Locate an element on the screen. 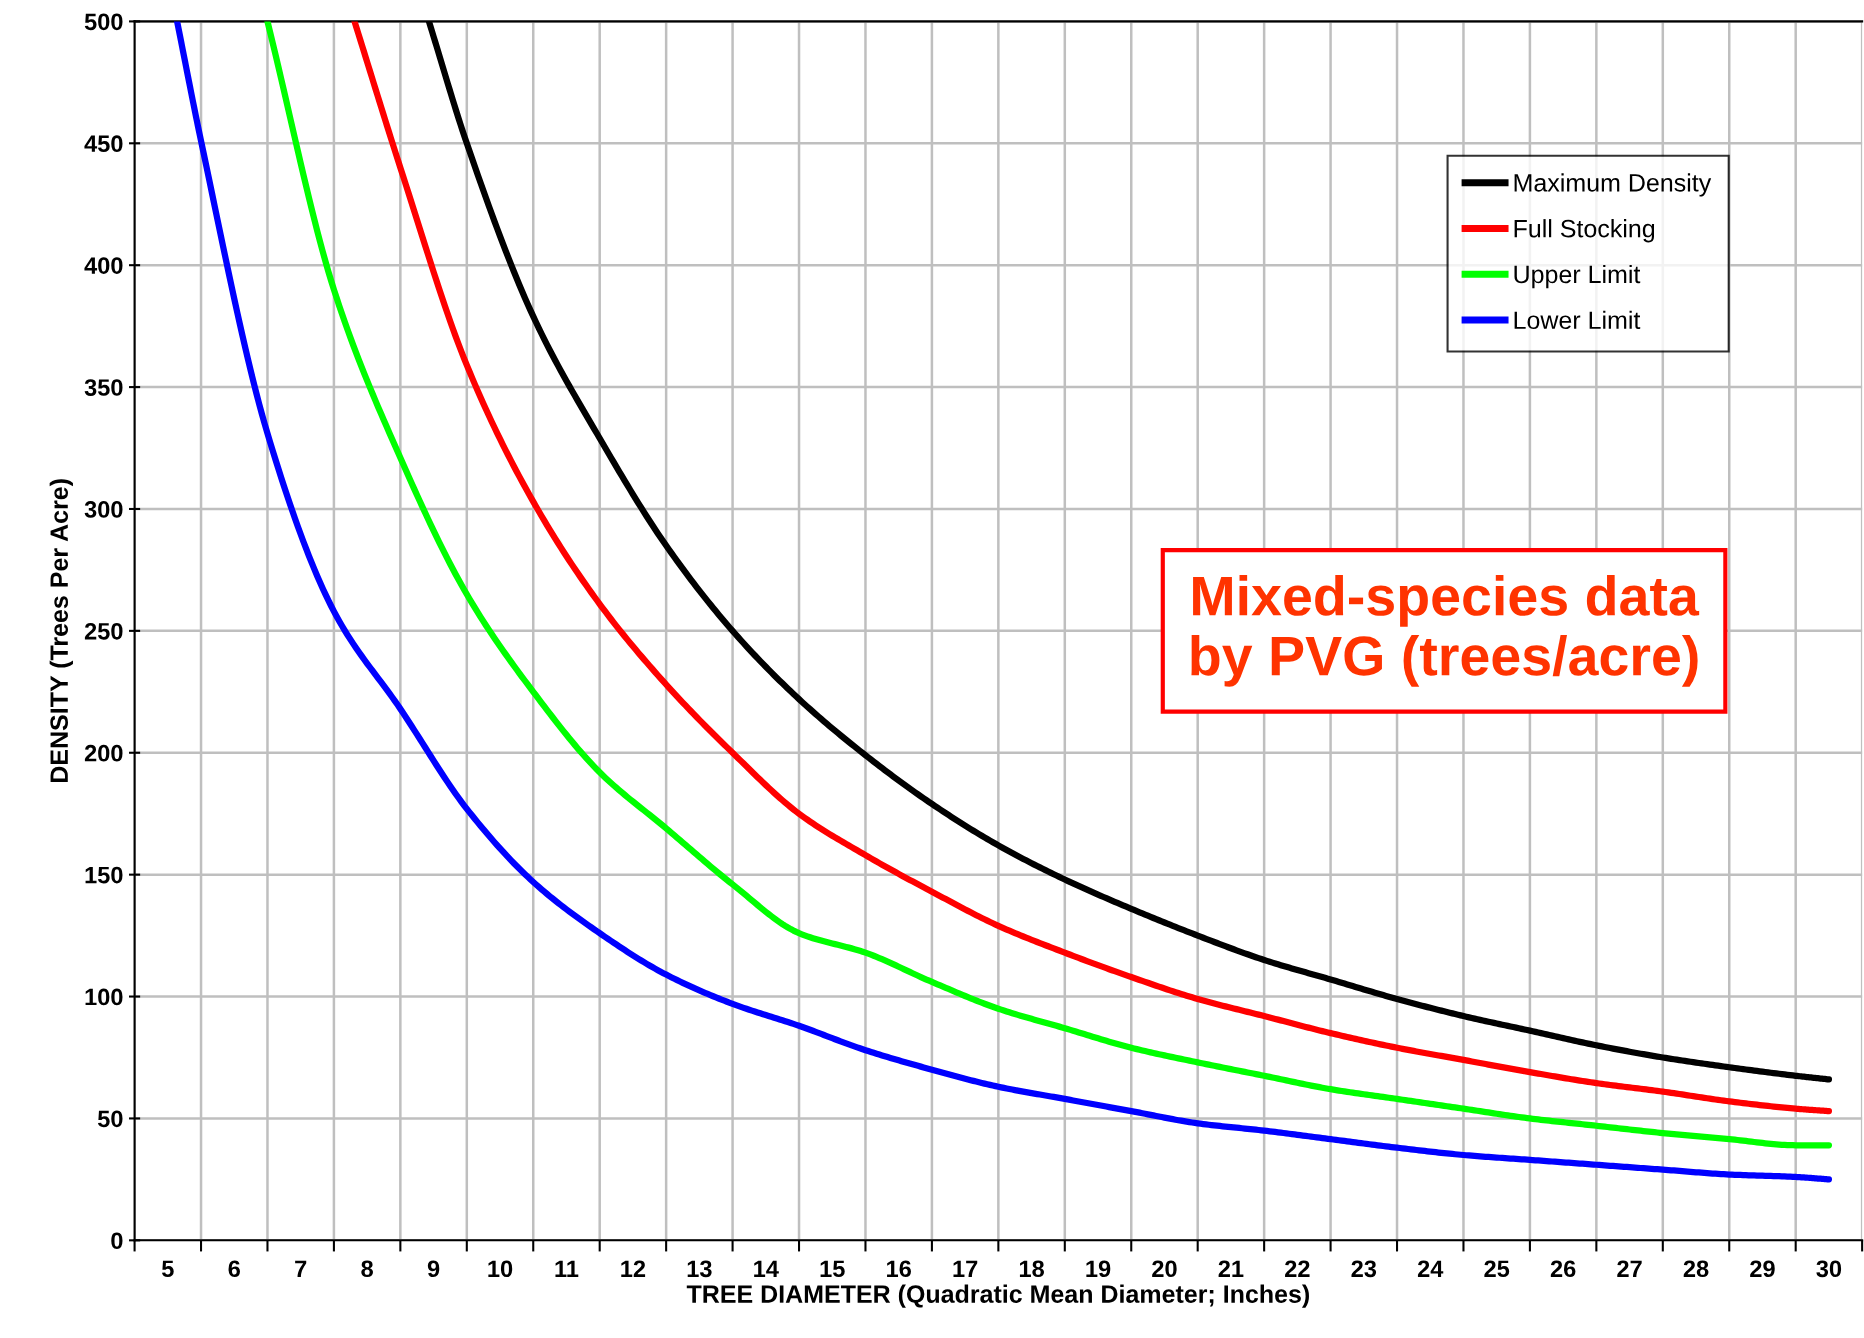 The width and height of the screenshot is (1864, 1338). legend-label: Full Stocking is located at coordinates (1584, 231).